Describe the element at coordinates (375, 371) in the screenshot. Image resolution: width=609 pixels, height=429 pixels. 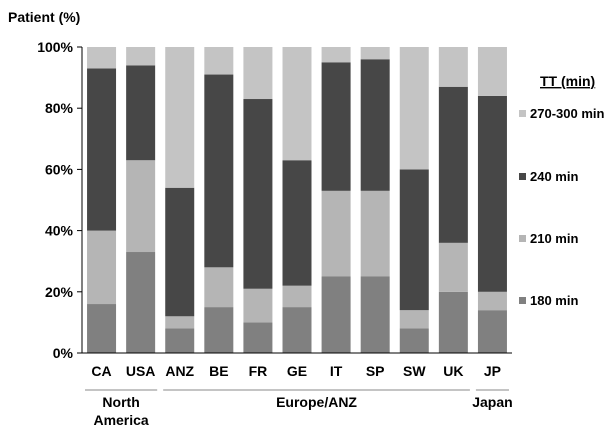
I see `x-tick-label: SP` at that location.